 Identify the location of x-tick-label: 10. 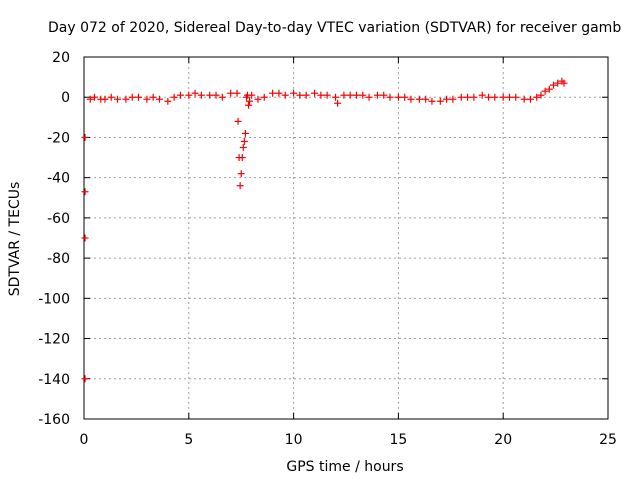
(294, 440).